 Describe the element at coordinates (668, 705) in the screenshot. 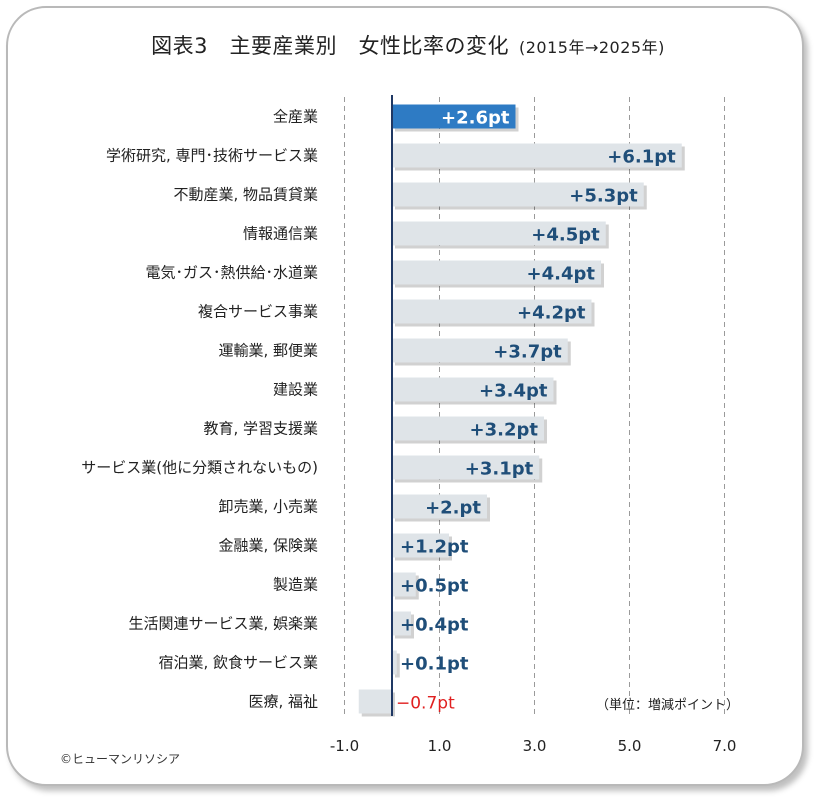

I see `unit-note: （単位：増減ポイント）` at that location.